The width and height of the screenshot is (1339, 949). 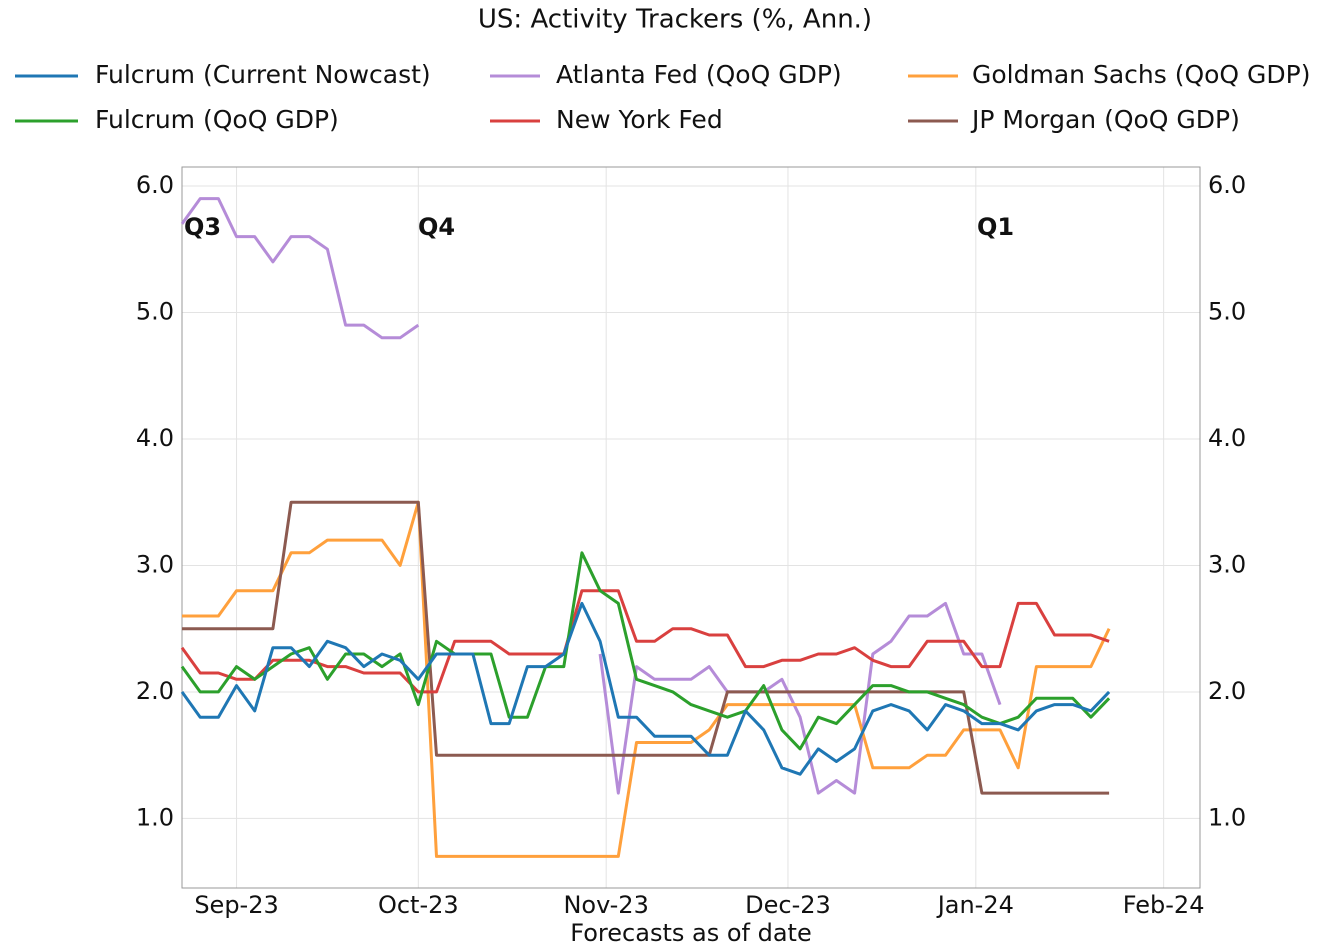 What do you see at coordinates (690, 933) in the screenshot?
I see `x-axis-label: Forecasts as of date` at bounding box center [690, 933].